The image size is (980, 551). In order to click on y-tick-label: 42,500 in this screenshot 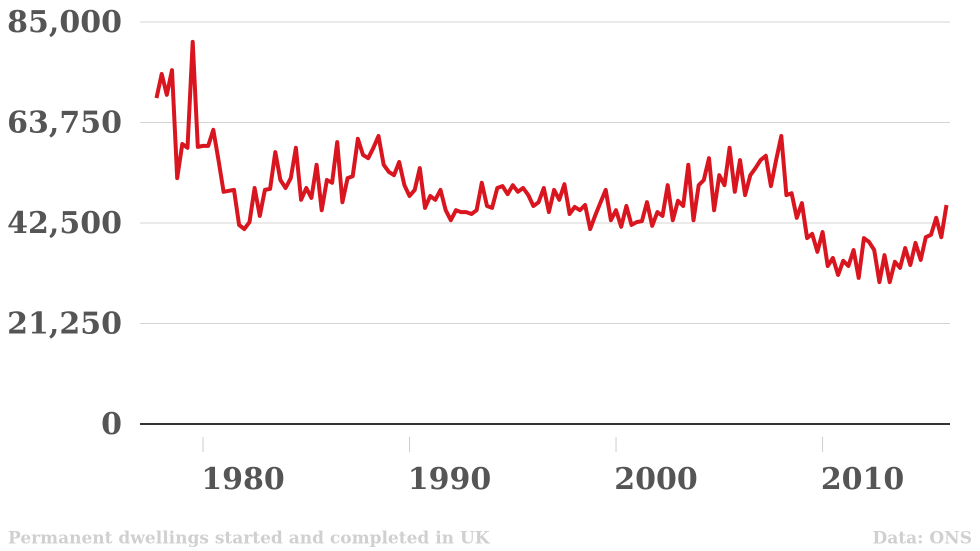, I will do `click(64, 223)`.